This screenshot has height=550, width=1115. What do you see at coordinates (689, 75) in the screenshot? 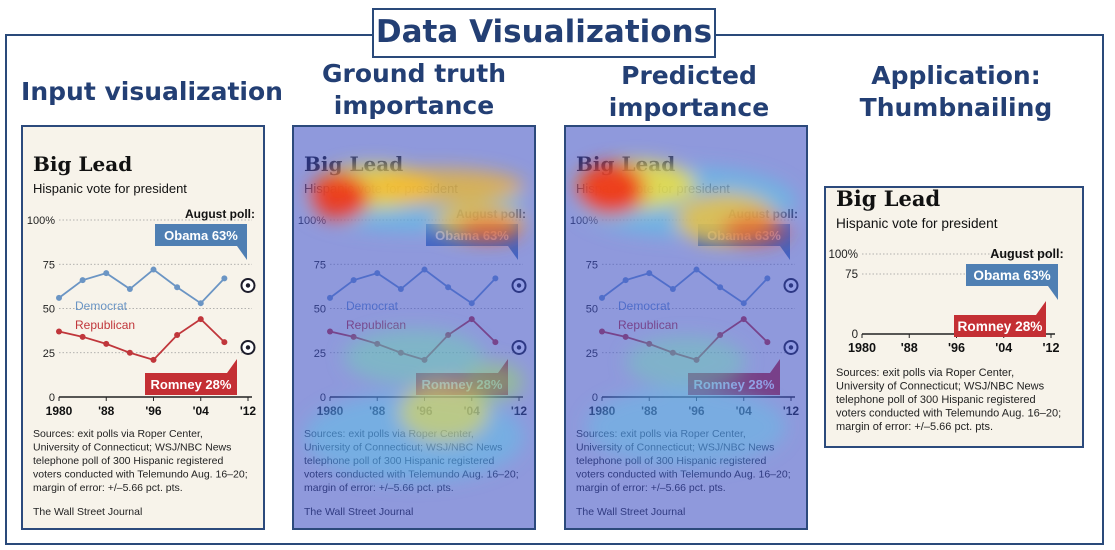
I see `predicted-title-line1: Predicted` at bounding box center [689, 75].